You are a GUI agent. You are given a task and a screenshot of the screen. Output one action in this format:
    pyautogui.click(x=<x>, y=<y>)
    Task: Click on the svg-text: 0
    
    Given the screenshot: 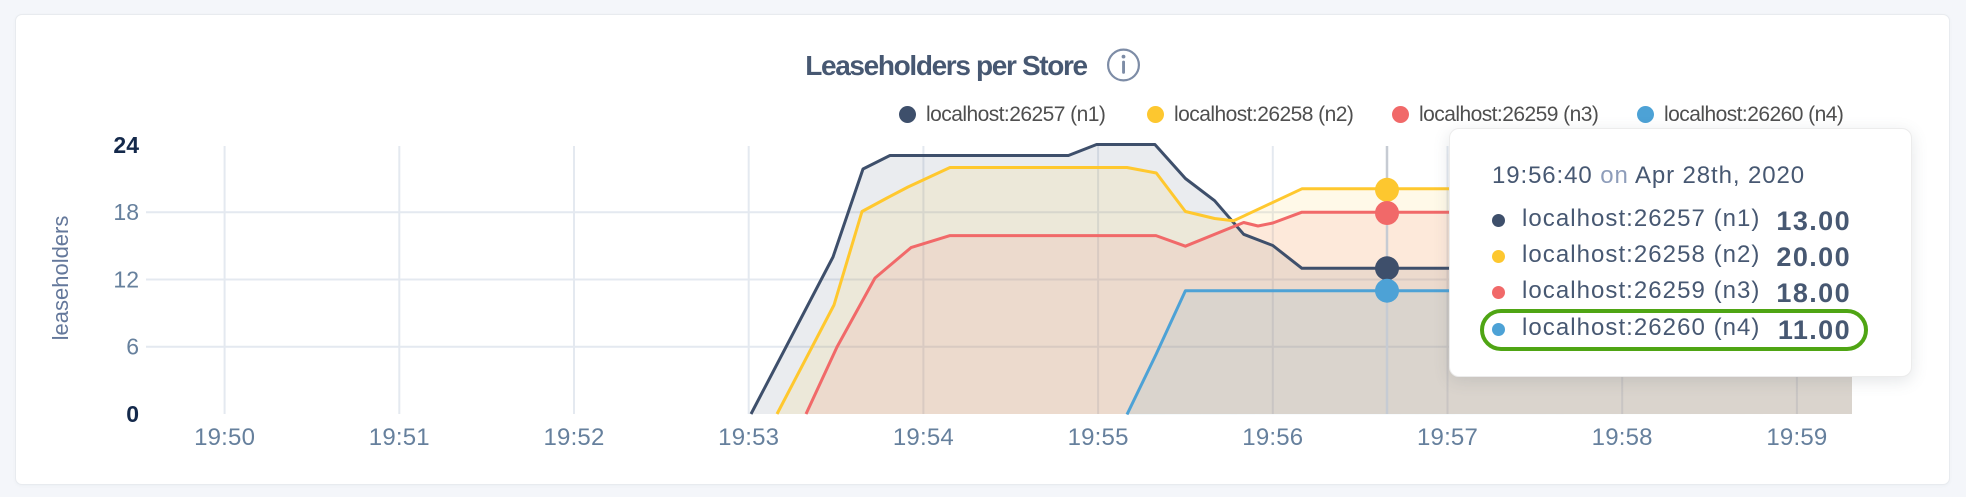 What is the action you would take?
    pyautogui.click(x=132, y=414)
    